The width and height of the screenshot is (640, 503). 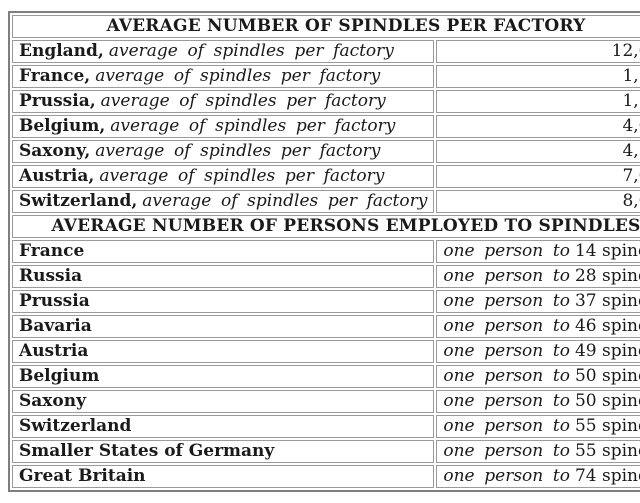 What do you see at coordinates (55, 76) in the screenshot?
I see `country-name: France,` at bounding box center [55, 76].